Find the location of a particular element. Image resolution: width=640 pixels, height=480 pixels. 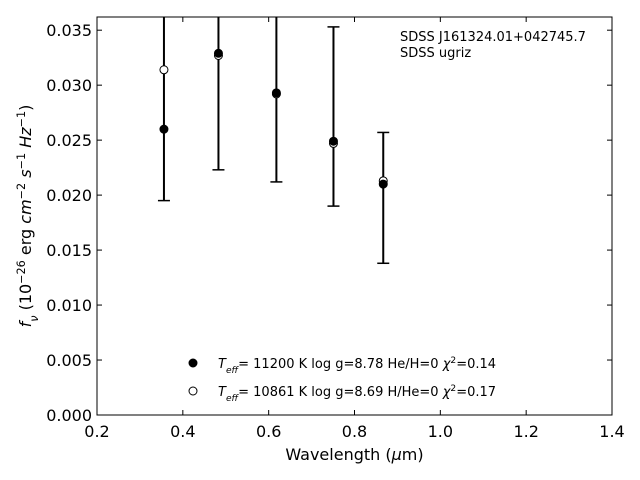

y-tick-label: 0.030 is located at coordinates (69, 85).